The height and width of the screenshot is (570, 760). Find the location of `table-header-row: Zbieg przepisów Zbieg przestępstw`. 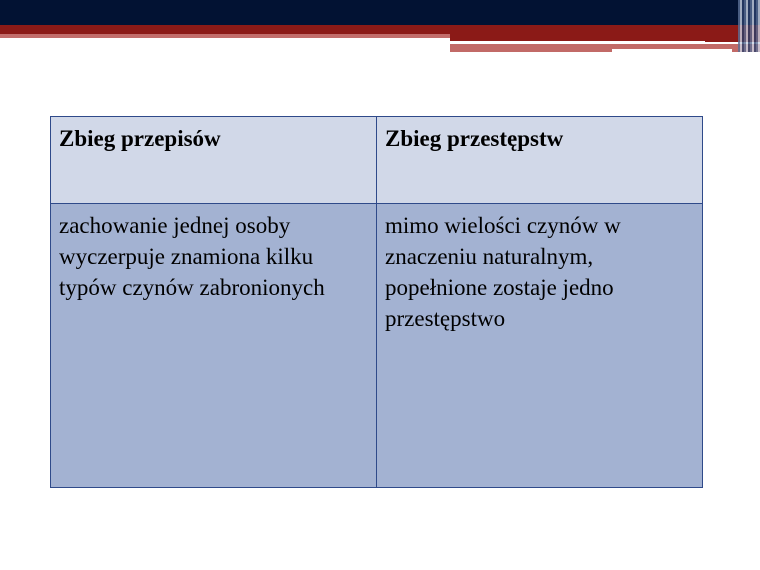

table-header-row: Zbieg przepisów Zbieg przestępstw is located at coordinates (376, 160).